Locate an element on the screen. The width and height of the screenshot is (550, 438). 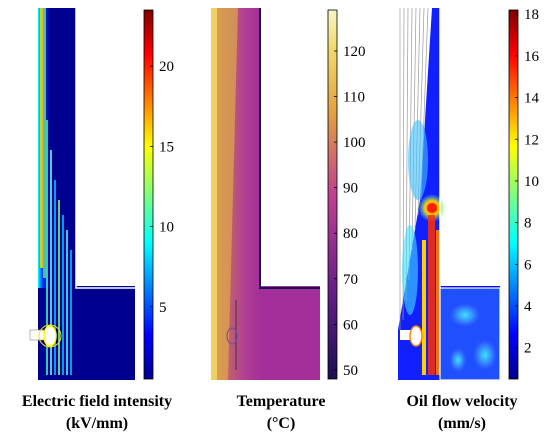
colorbar-ticks-temperature: 50 60 70 80 90 100 110 120 is located at coordinates (350, 211).